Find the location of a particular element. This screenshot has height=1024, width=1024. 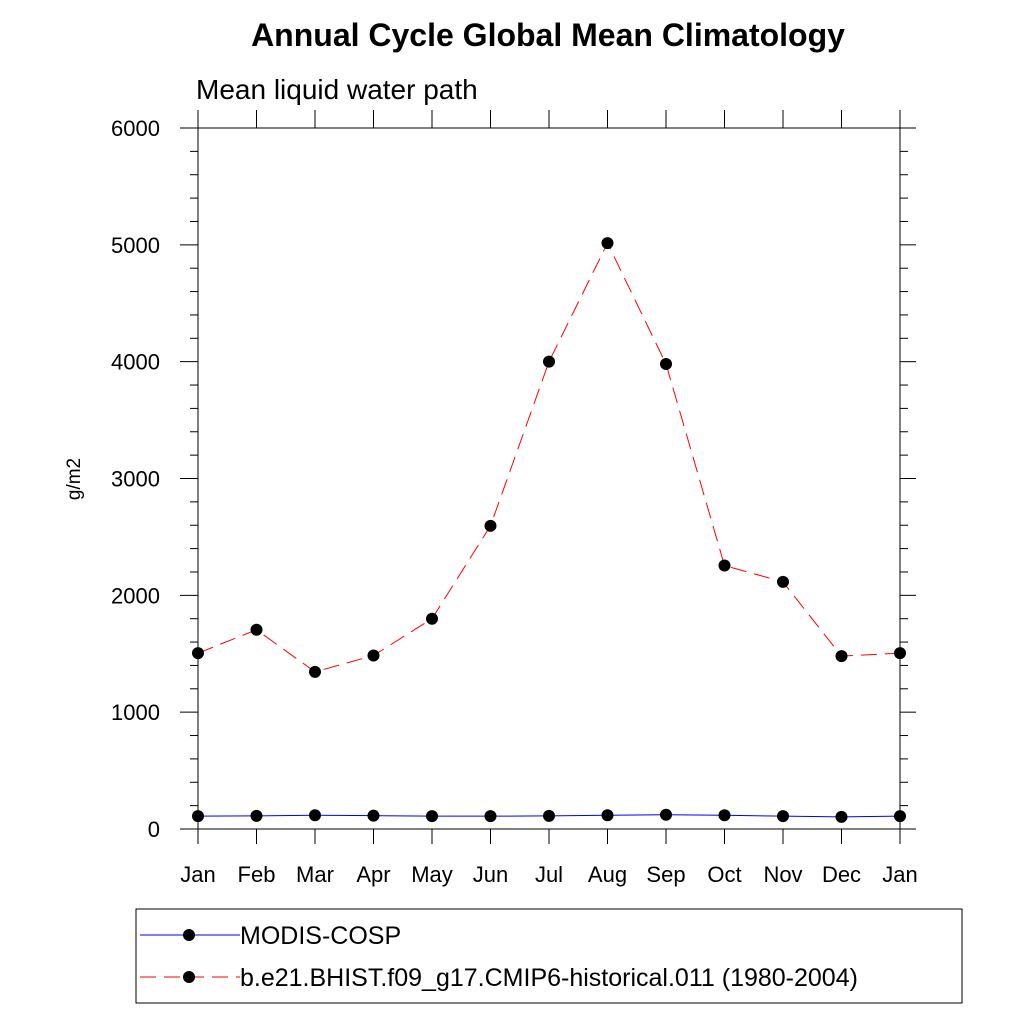

x-tick-label: Nov is located at coordinates (782, 874).